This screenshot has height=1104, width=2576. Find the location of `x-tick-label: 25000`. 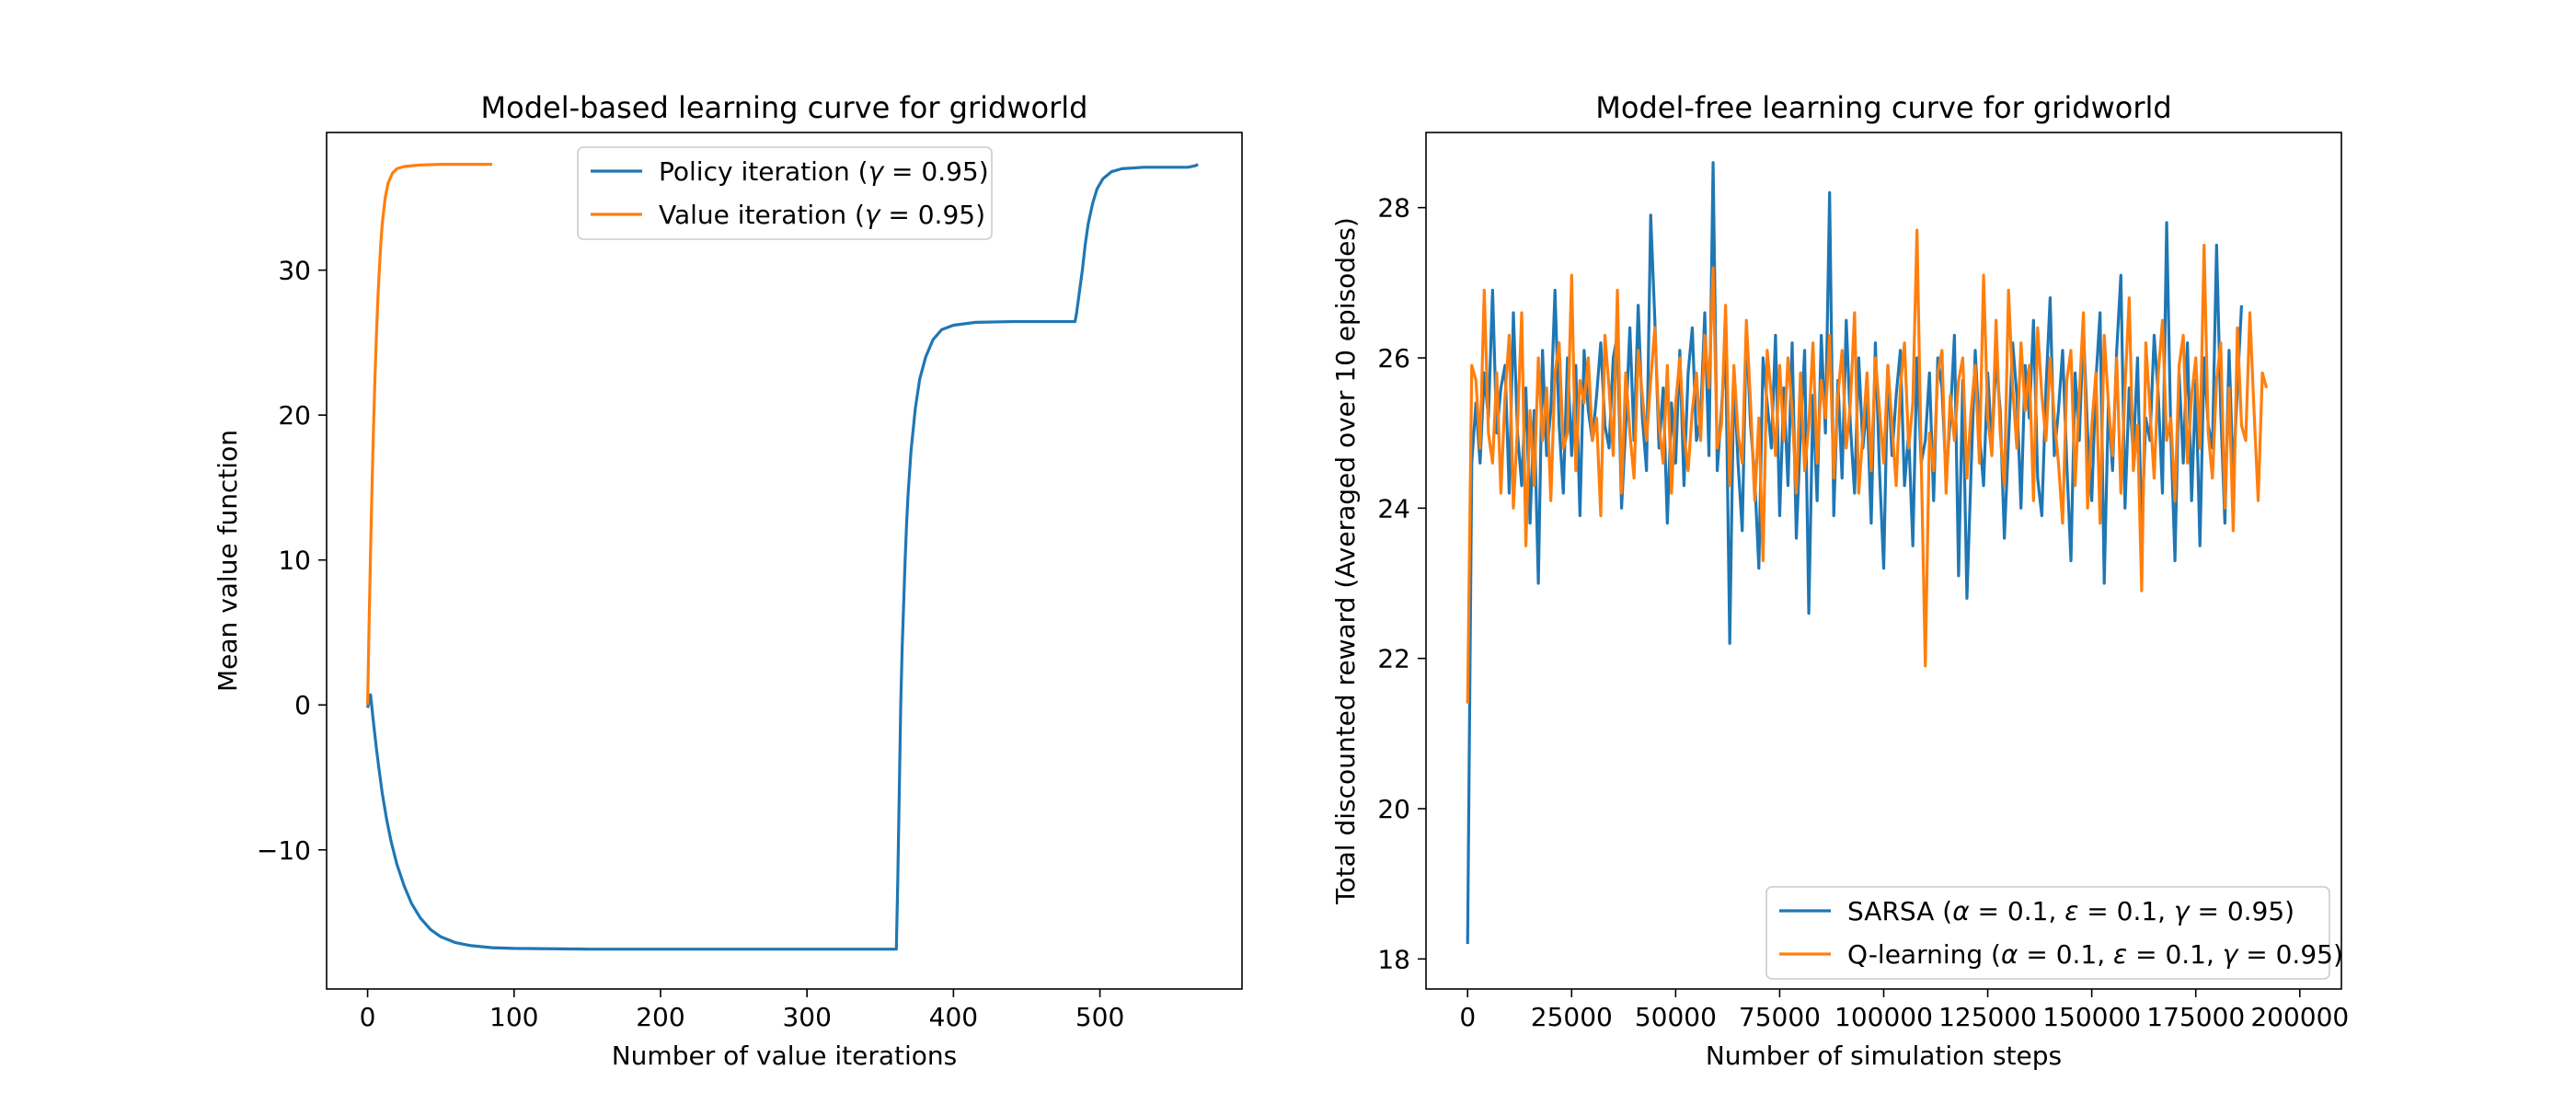

x-tick-label: 25000 is located at coordinates (1572, 1017).